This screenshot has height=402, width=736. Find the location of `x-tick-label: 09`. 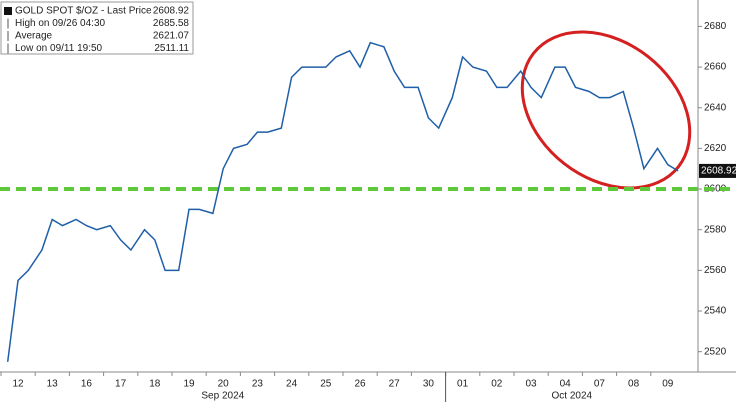

x-tick-label: 09 is located at coordinates (668, 384).